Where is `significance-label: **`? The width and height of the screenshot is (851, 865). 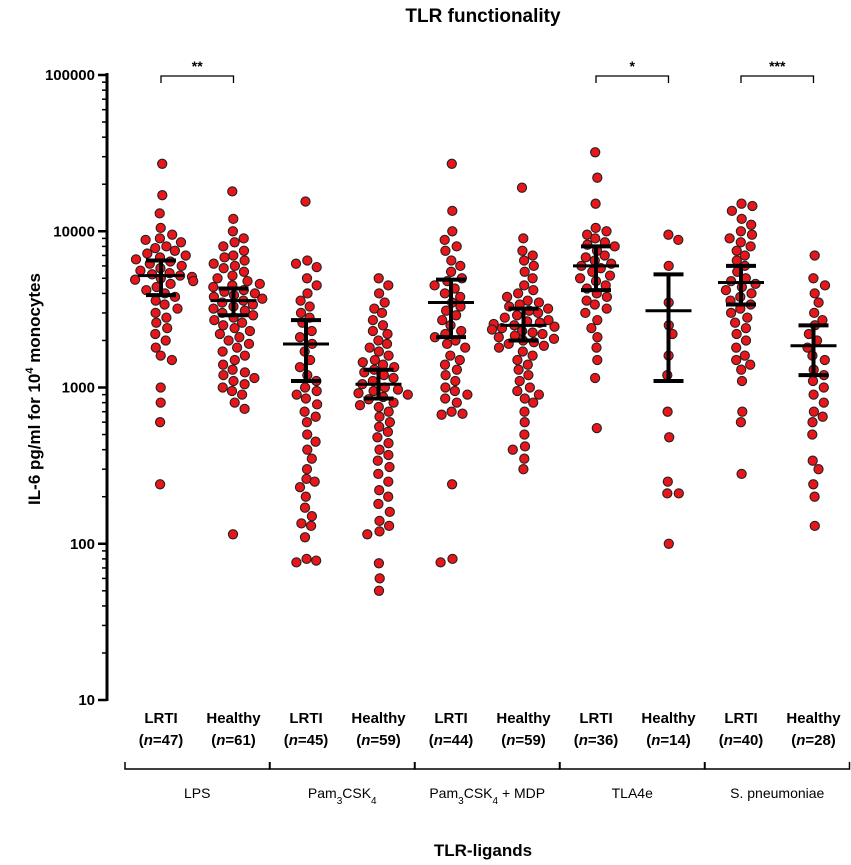
significance-label: ** is located at coordinates (197, 66).